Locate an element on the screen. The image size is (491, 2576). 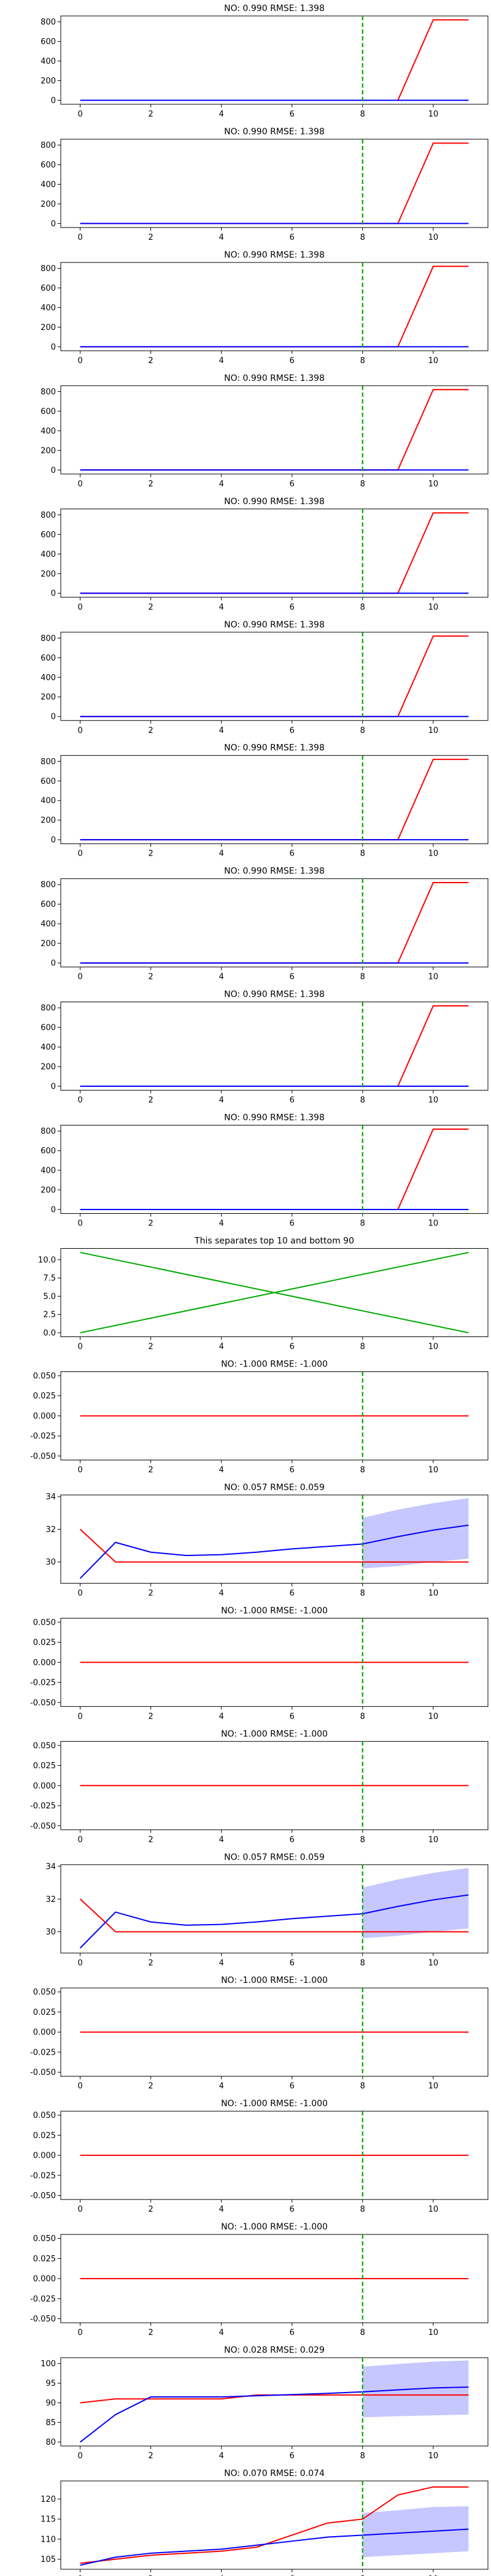
chart-title: NO: 0.990 RMSE: 1.398 is located at coordinates (274, 1118).